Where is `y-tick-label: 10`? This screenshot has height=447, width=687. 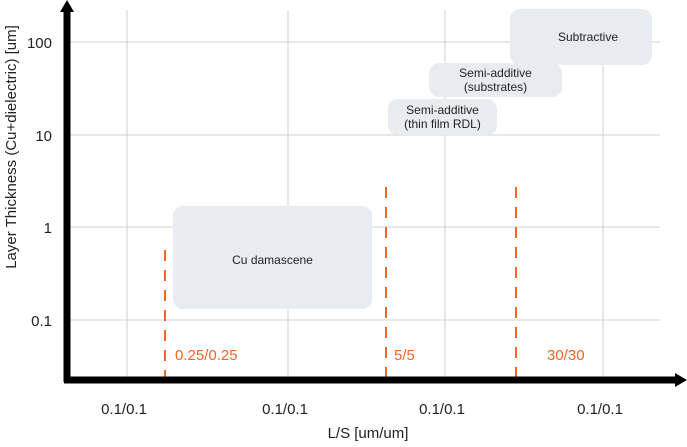
y-tick-label: 10 is located at coordinates (43, 136).